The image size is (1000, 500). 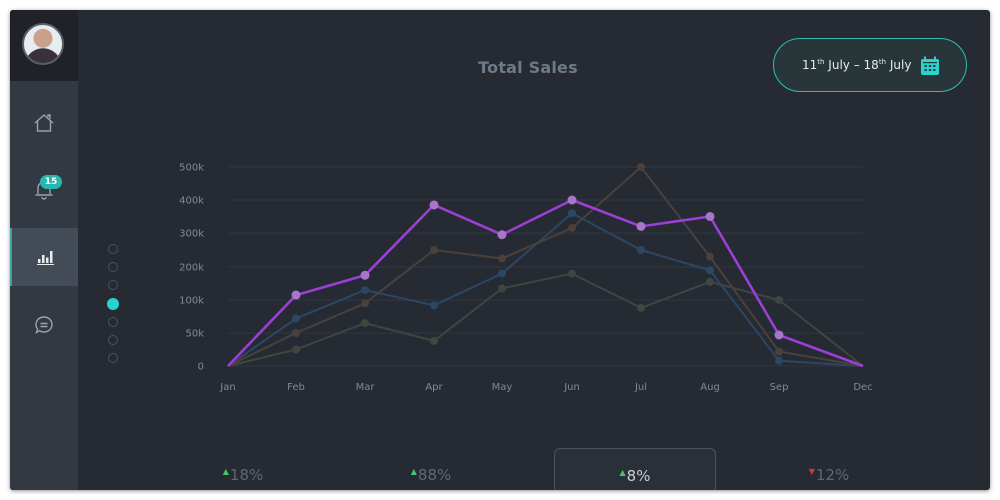 I want to click on bar-chart-icon, so click(x=45, y=258).